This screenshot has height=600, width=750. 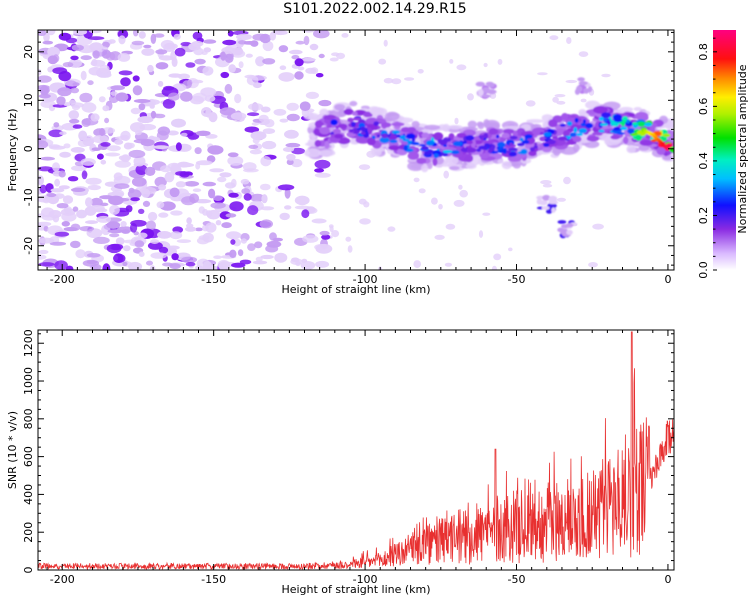 What do you see at coordinates (28, 100) in the screenshot?
I see `y-tick-label: 10` at bounding box center [28, 100].